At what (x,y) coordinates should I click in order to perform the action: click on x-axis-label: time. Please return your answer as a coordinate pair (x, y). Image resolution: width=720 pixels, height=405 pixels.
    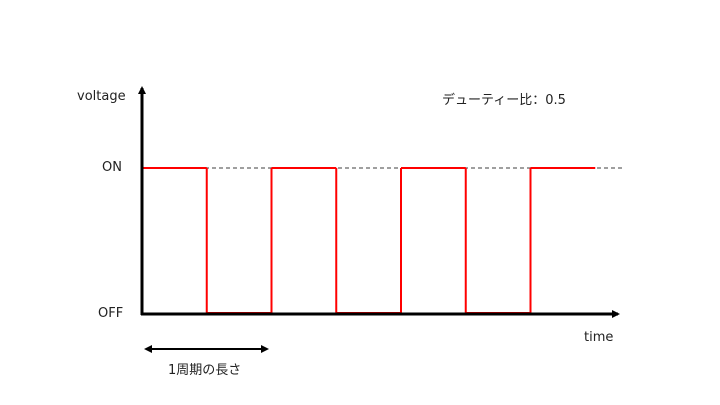
    Looking at the image, I should click on (599, 337).